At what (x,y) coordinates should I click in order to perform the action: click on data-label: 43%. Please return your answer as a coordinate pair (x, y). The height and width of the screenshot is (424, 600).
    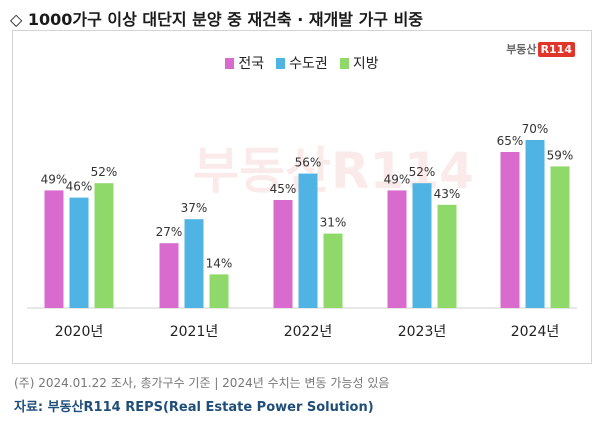
    Looking at the image, I should click on (447, 194).